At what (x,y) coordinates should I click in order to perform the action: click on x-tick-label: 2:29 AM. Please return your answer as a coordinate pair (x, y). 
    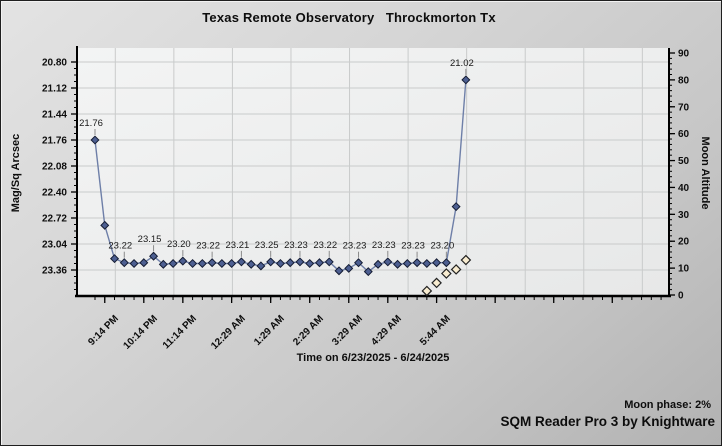
    Looking at the image, I should click on (308, 330).